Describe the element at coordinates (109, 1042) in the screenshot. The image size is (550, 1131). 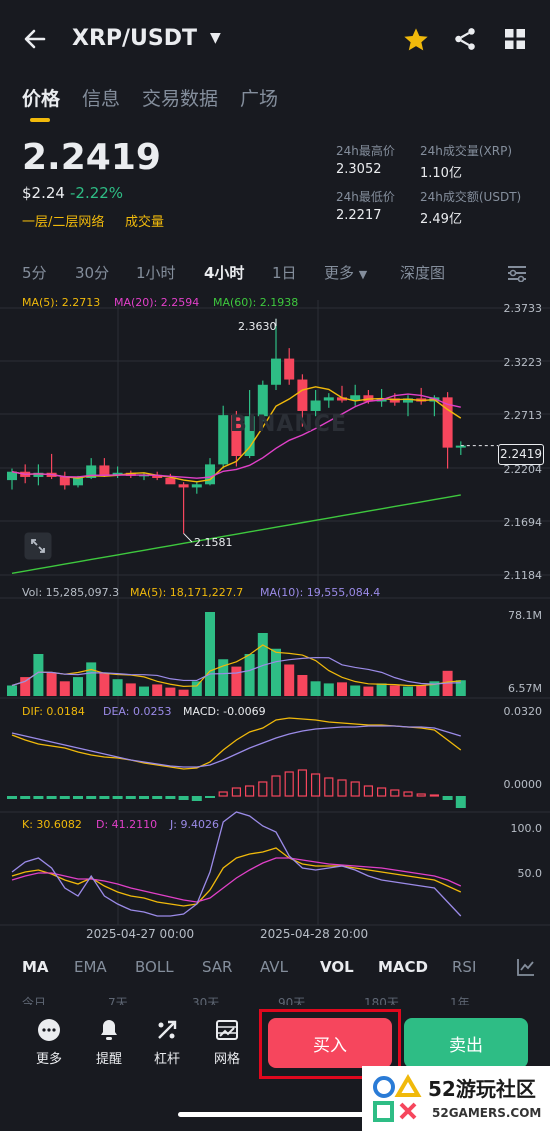
I see `alert-button: 提醒` at that location.